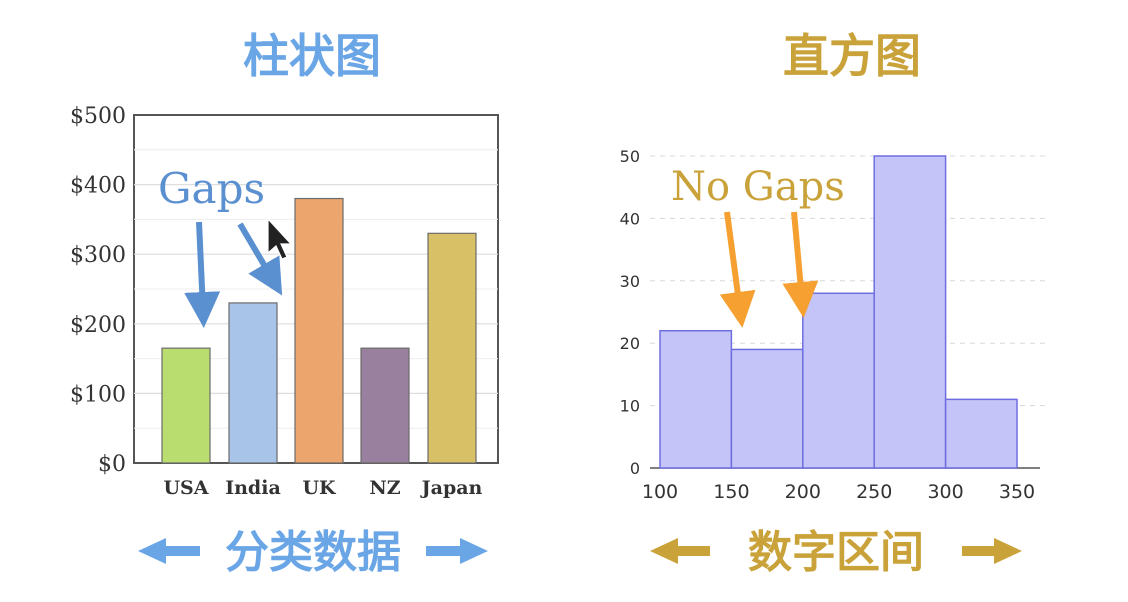 The width and height of the screenshot is (1128, 602). What do you see at coordinates (98, 186) in the screenshot?
I see `bar-chart-y-tick-label: $400` at bounding box center [98, 186].